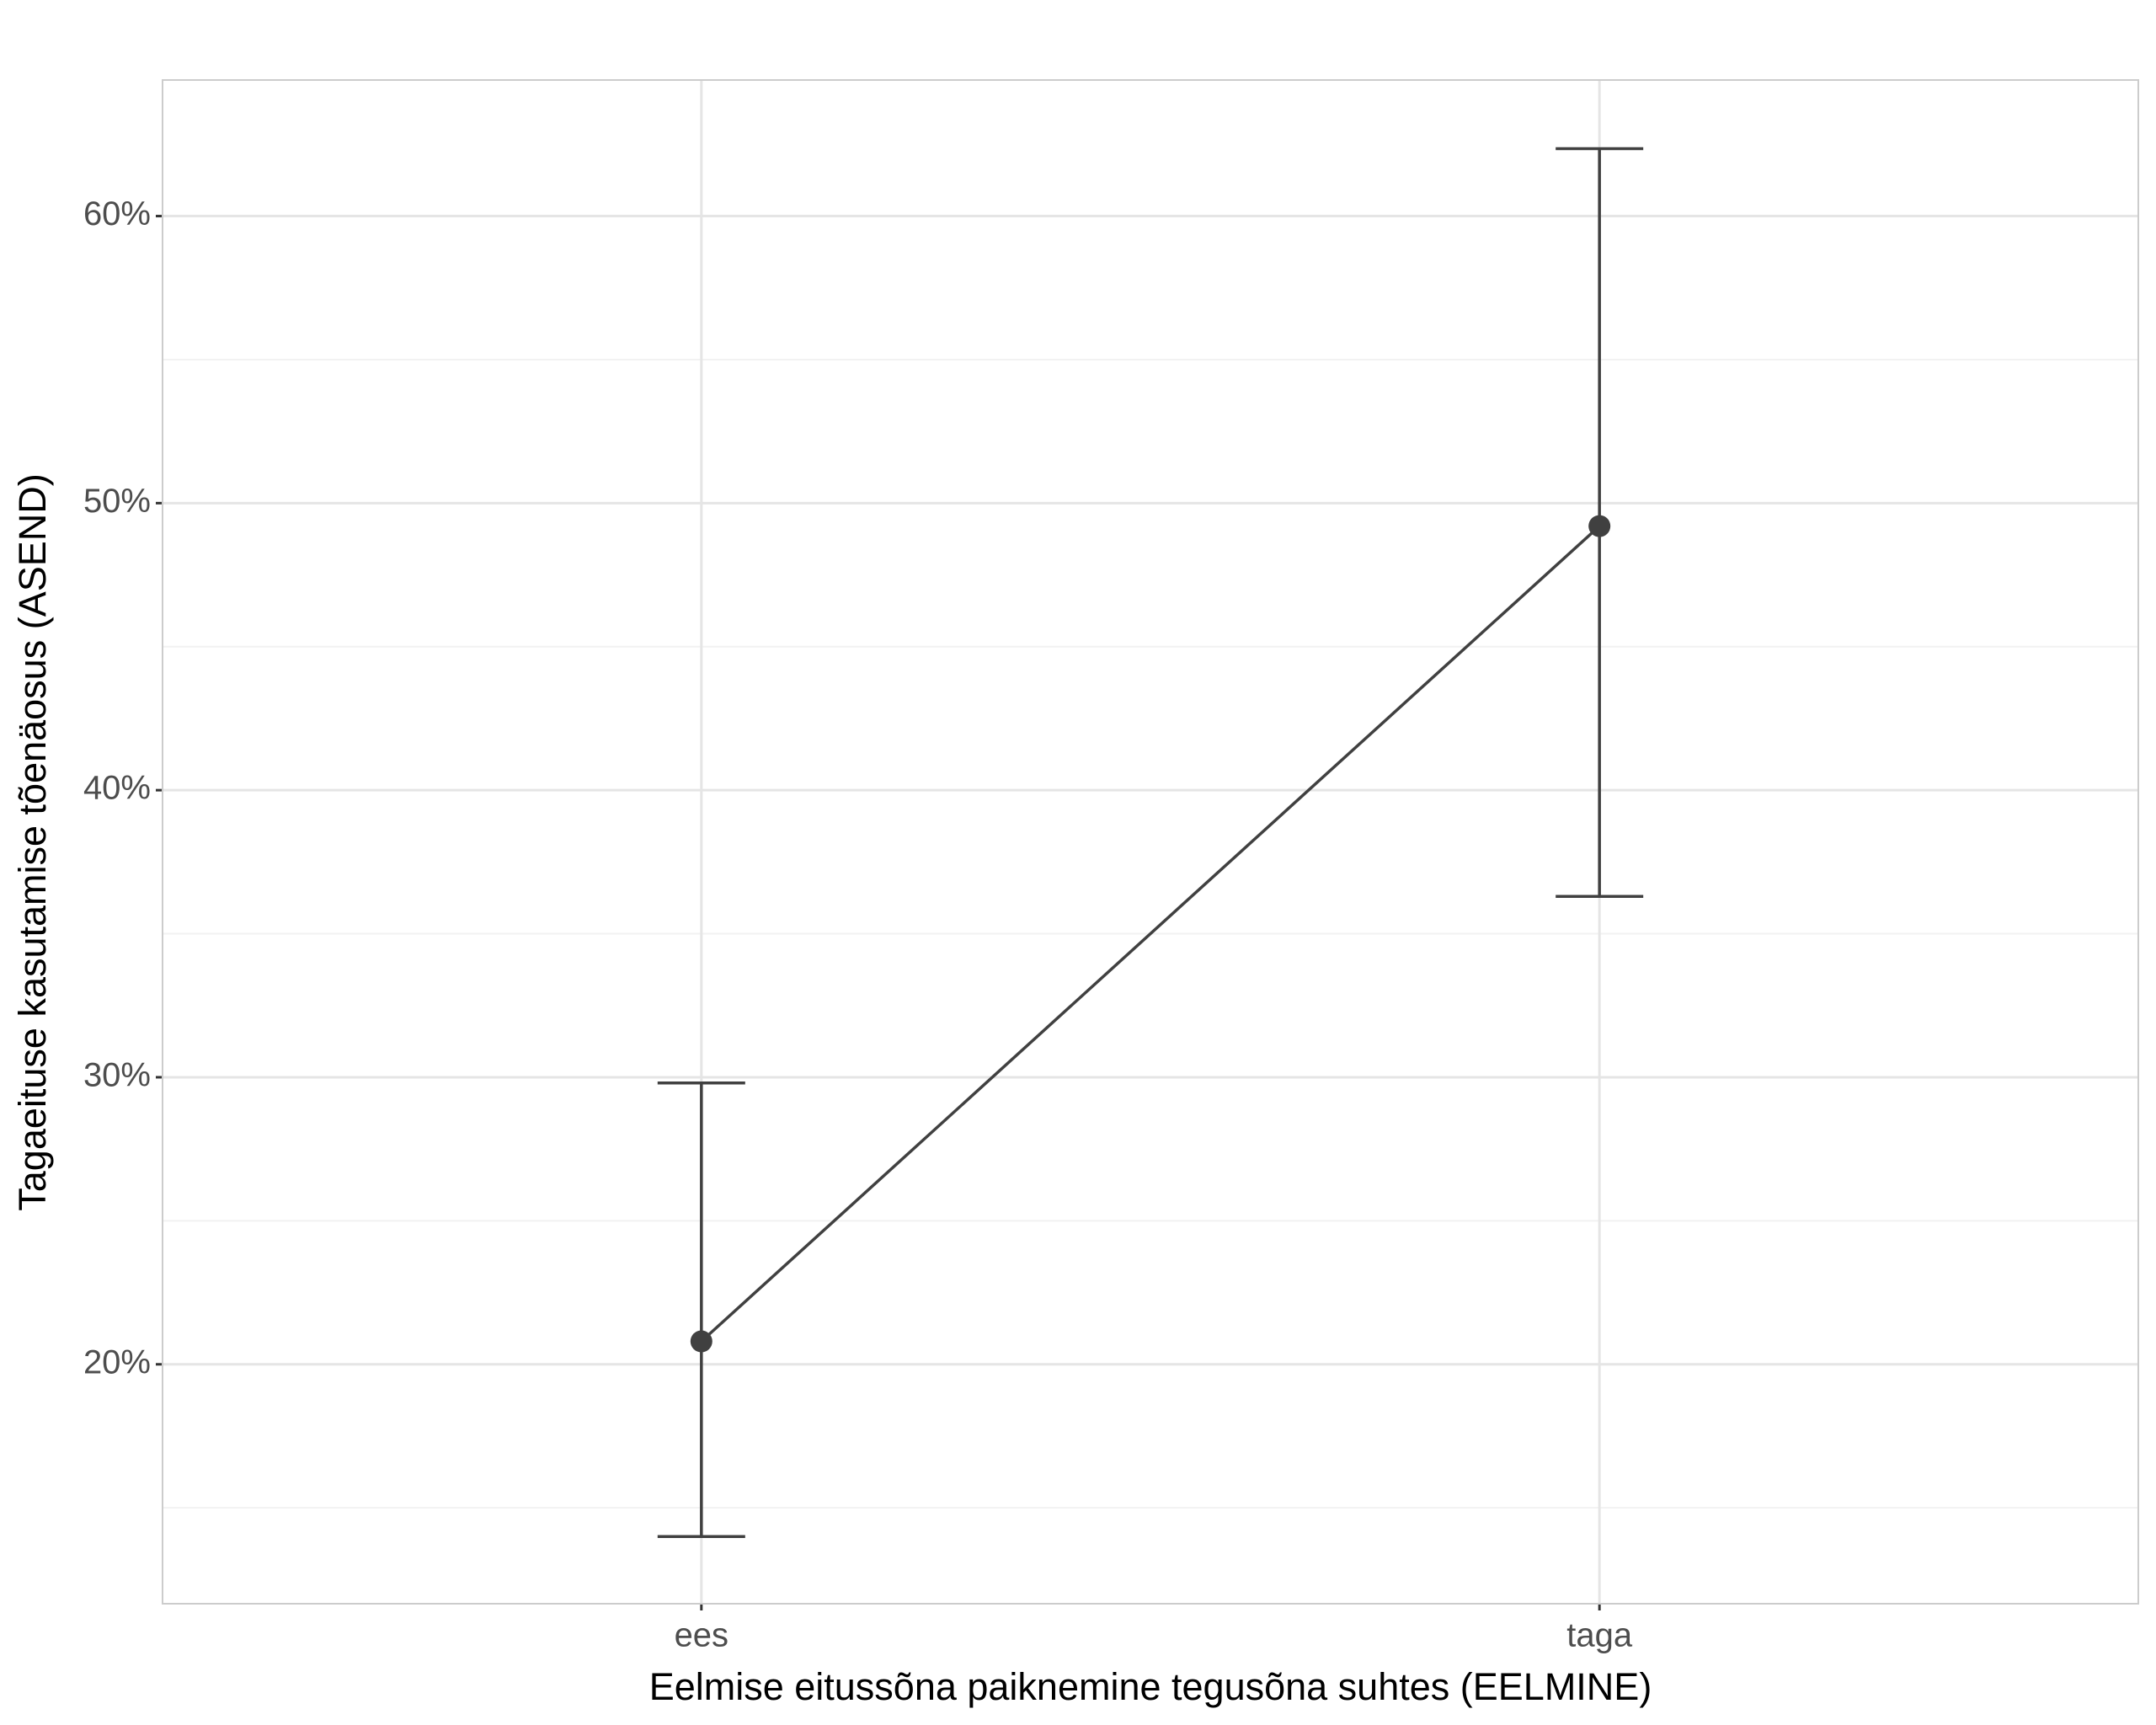  What do you see at coordinates (117, 213) in the screenshot?
I see `y-tick-label: 60%` at bounding box center [117, 213].